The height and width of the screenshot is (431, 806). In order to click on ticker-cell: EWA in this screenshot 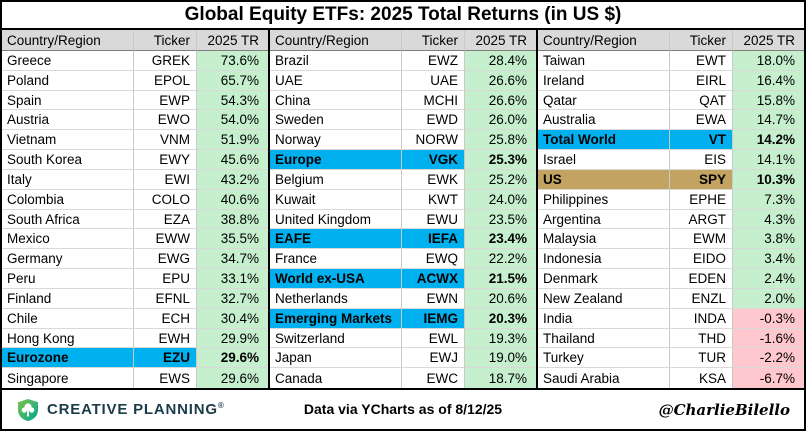, I will do `click(700, 120)`.